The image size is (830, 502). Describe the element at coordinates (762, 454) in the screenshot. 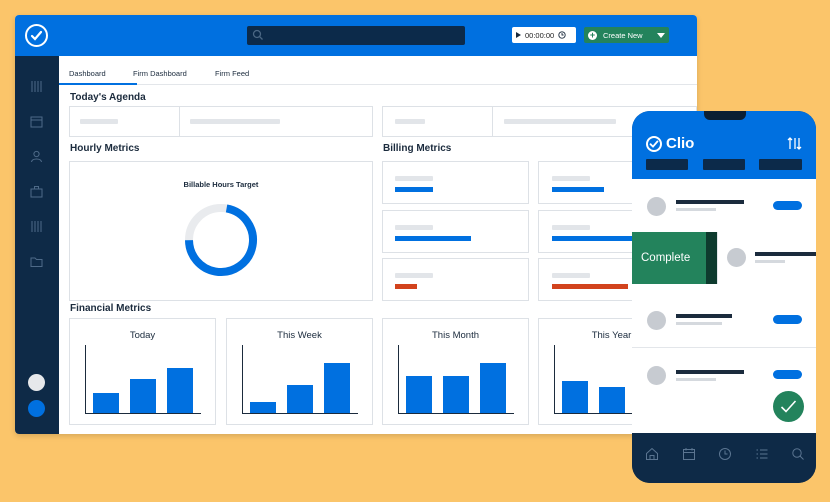

I see `task-list-icon` at that location.